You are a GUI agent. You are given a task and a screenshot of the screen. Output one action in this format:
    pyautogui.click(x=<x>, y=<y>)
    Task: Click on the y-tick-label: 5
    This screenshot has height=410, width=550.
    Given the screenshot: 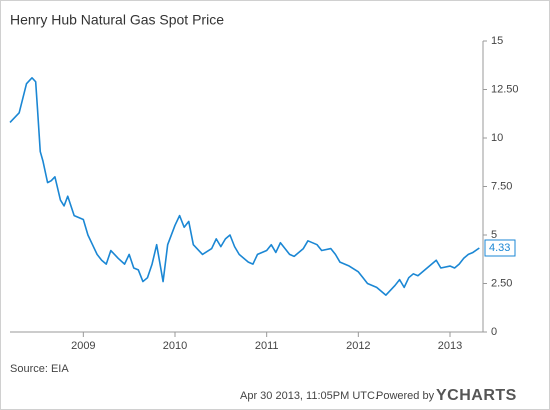 What is the action you would take?
    pyautogui.click(x=494, y=235)
    